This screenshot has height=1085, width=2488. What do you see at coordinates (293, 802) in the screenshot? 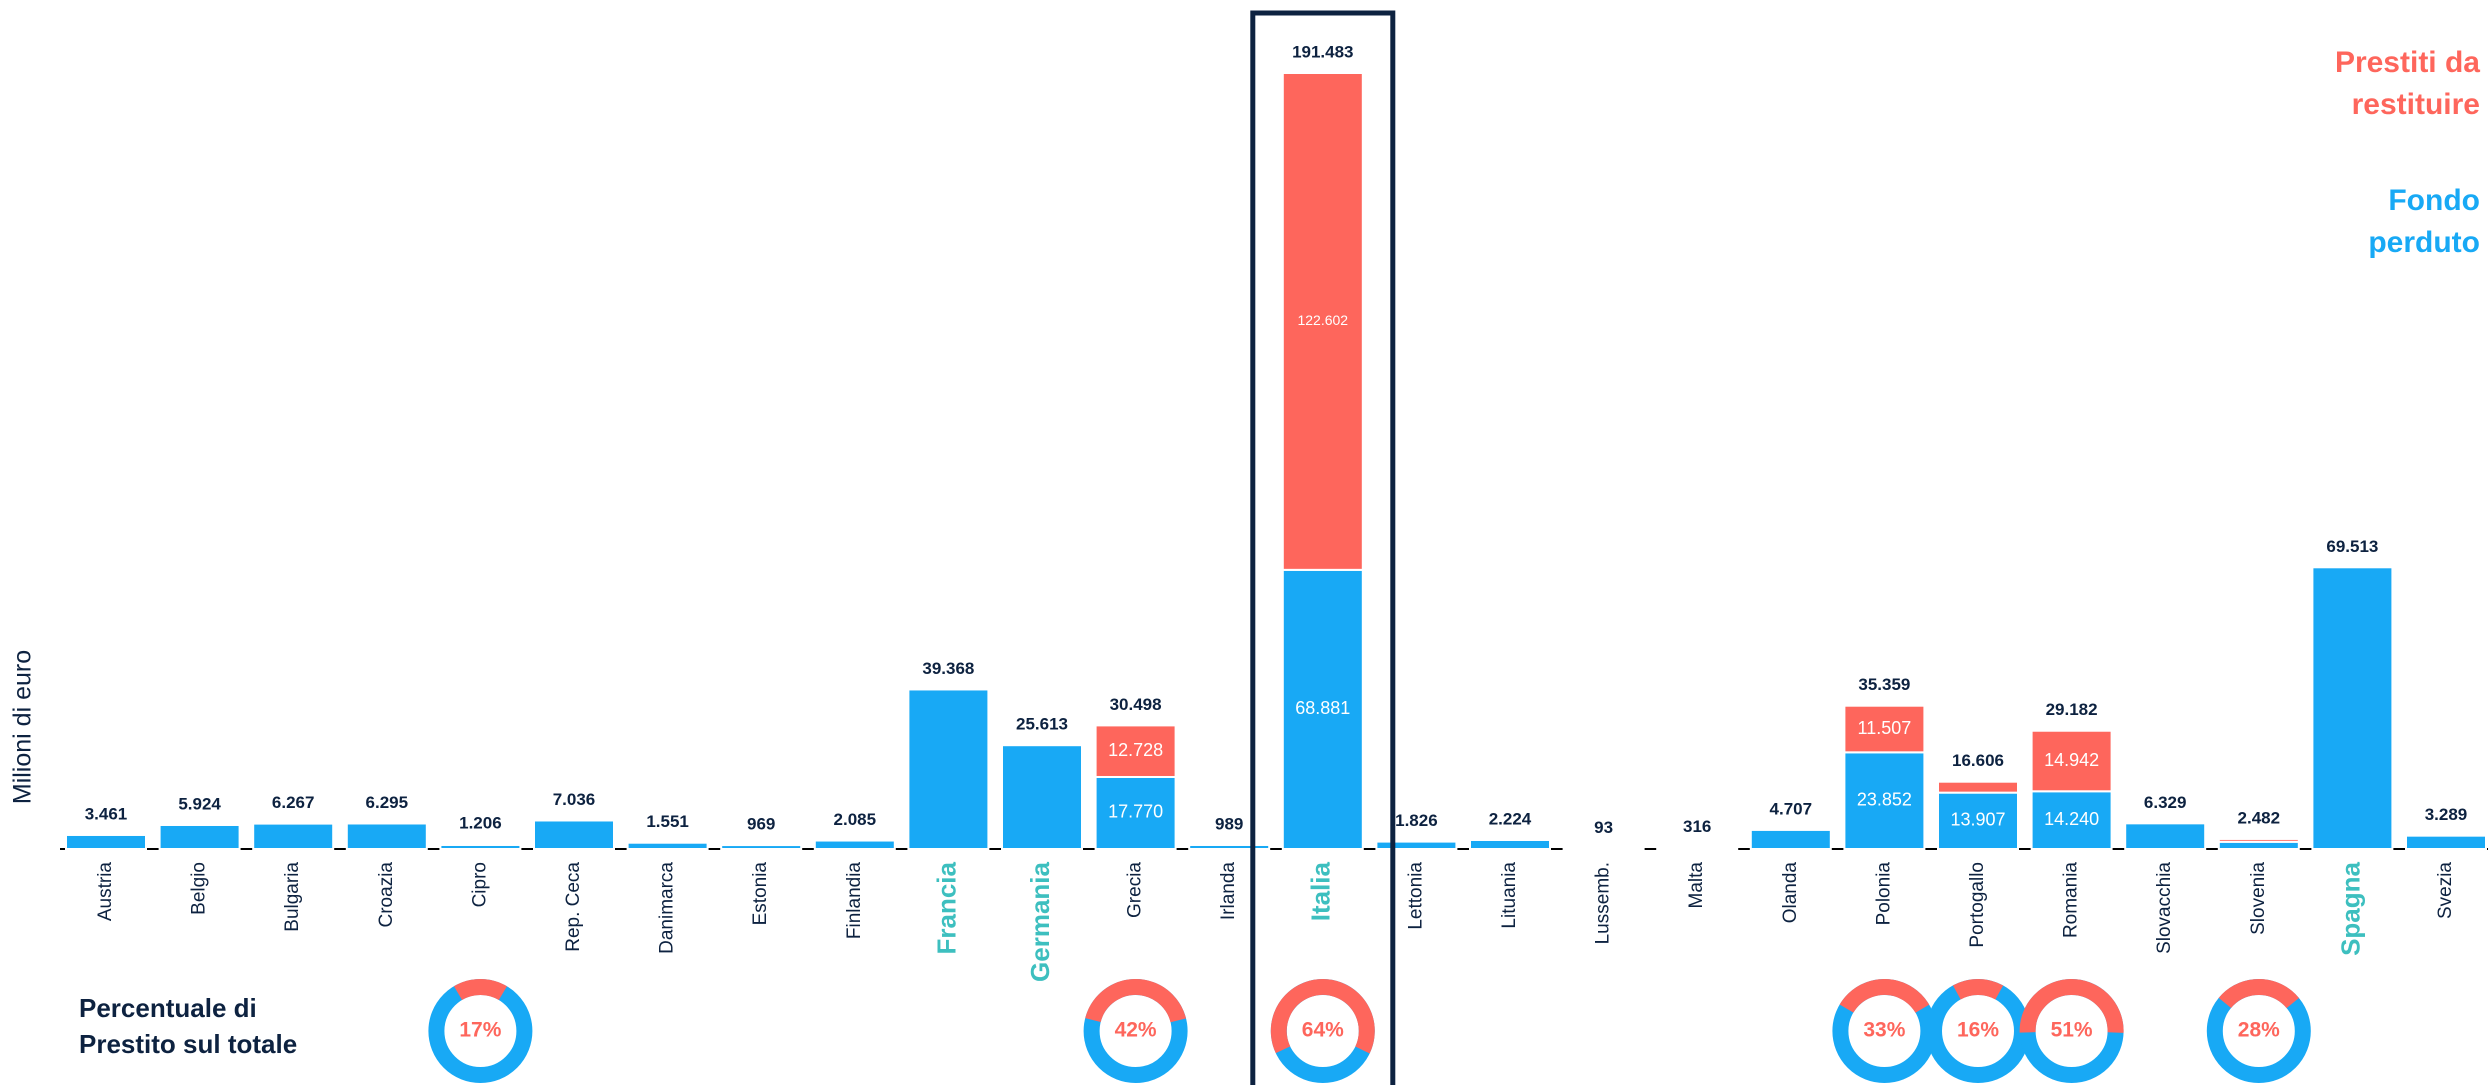
I see `total-label: 6.267` at bounding box center [293, 802].